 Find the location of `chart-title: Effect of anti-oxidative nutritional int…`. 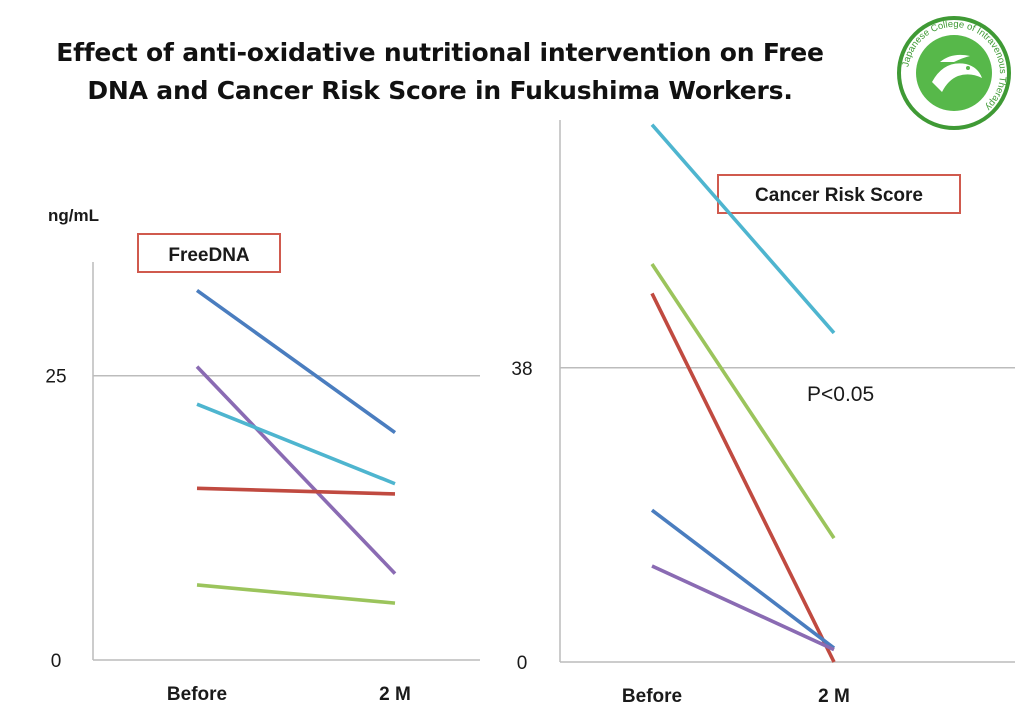

chart-title: Effect of anti-oxidative nutritional int… is located at coordinates (440, 72).